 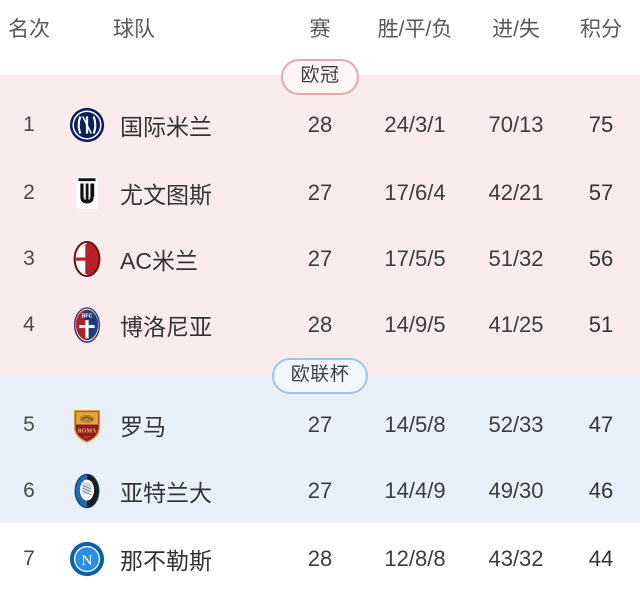 What do you see at coordinates (415, 424) in the screenshot?
I see `row-win-draw-loss: 14/5/8` at bounding box center [415, 424].